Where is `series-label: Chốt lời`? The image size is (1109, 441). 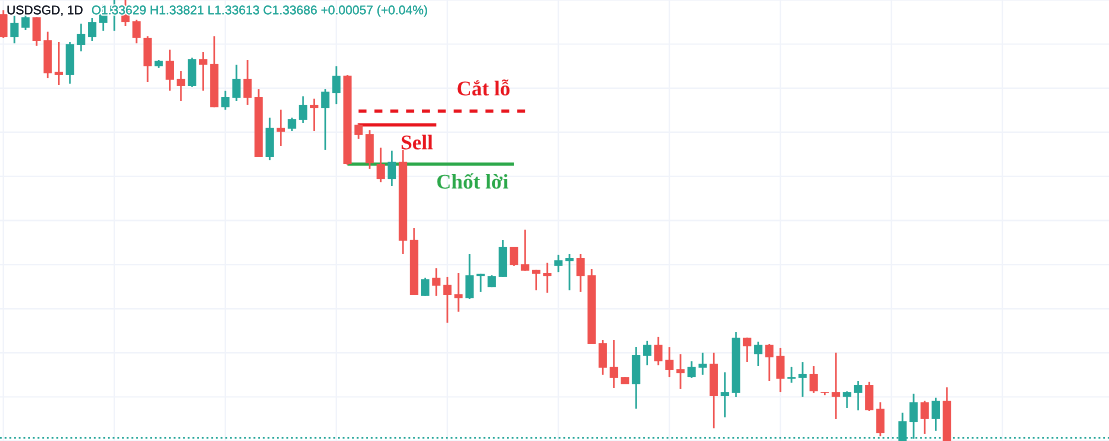 series-label: Chốt lời is located at coordinates (473, 181).